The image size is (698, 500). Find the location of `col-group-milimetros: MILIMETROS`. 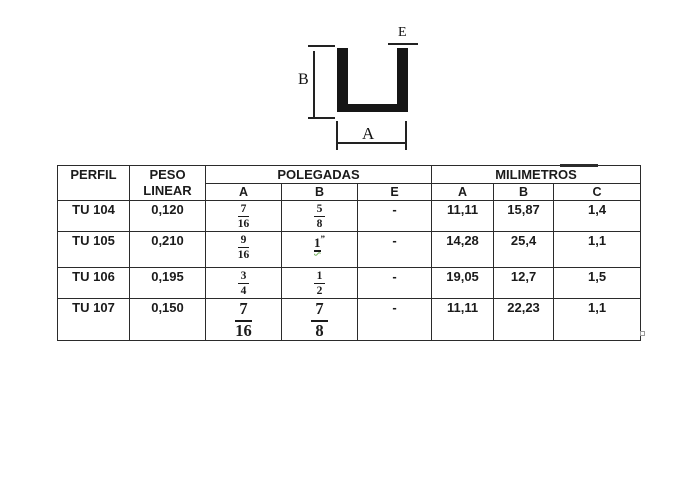

col-group-milimetros: MILIMETROS is located at coordinates (536, 174).